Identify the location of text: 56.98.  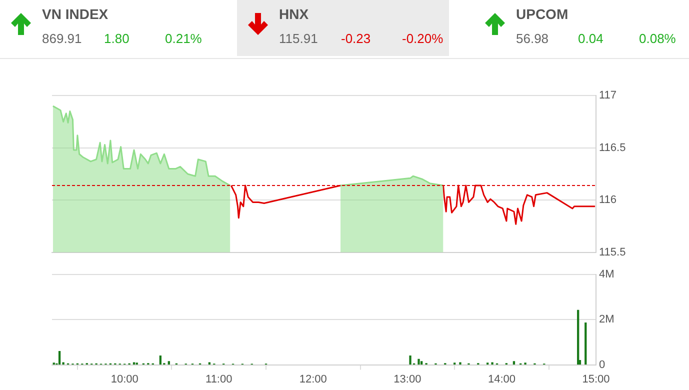
(532, 38).